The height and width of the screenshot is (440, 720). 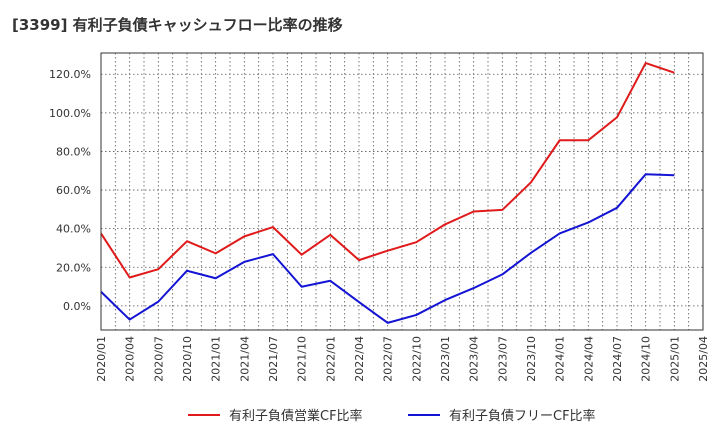 What do you see at coordinates (130, 359) in the screenshot?
I see `x-tick-label: 2020/04` at bounding box center [130, 359].